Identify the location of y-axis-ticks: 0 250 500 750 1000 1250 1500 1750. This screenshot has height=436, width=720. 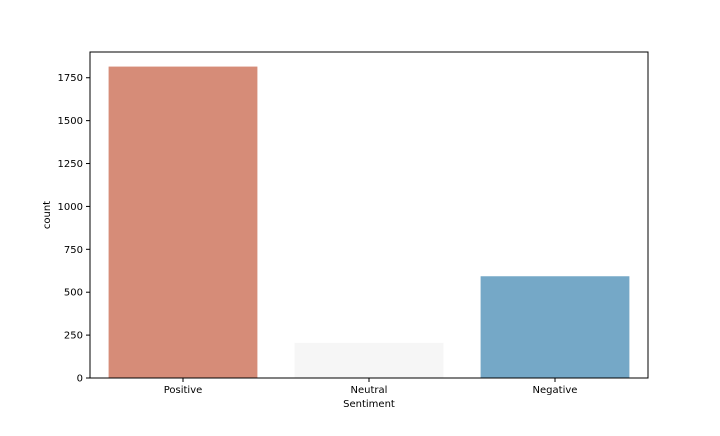
(74, 229).